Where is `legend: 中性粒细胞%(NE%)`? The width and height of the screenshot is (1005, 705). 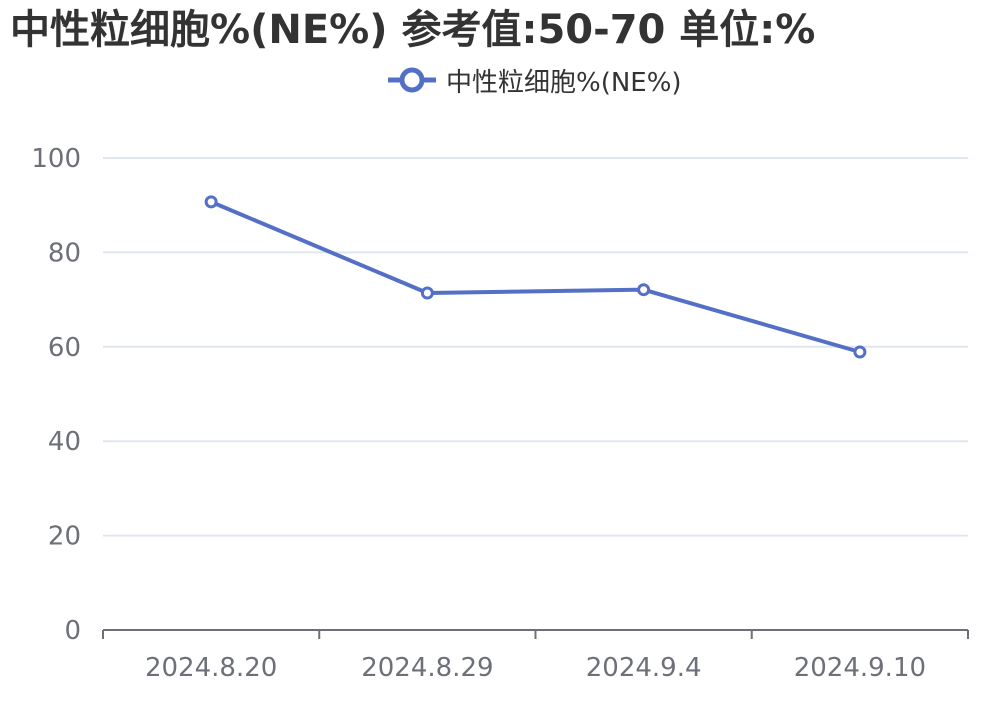
legend: 中性粒细胞%(NE%) is located at coordinates (534, 80).